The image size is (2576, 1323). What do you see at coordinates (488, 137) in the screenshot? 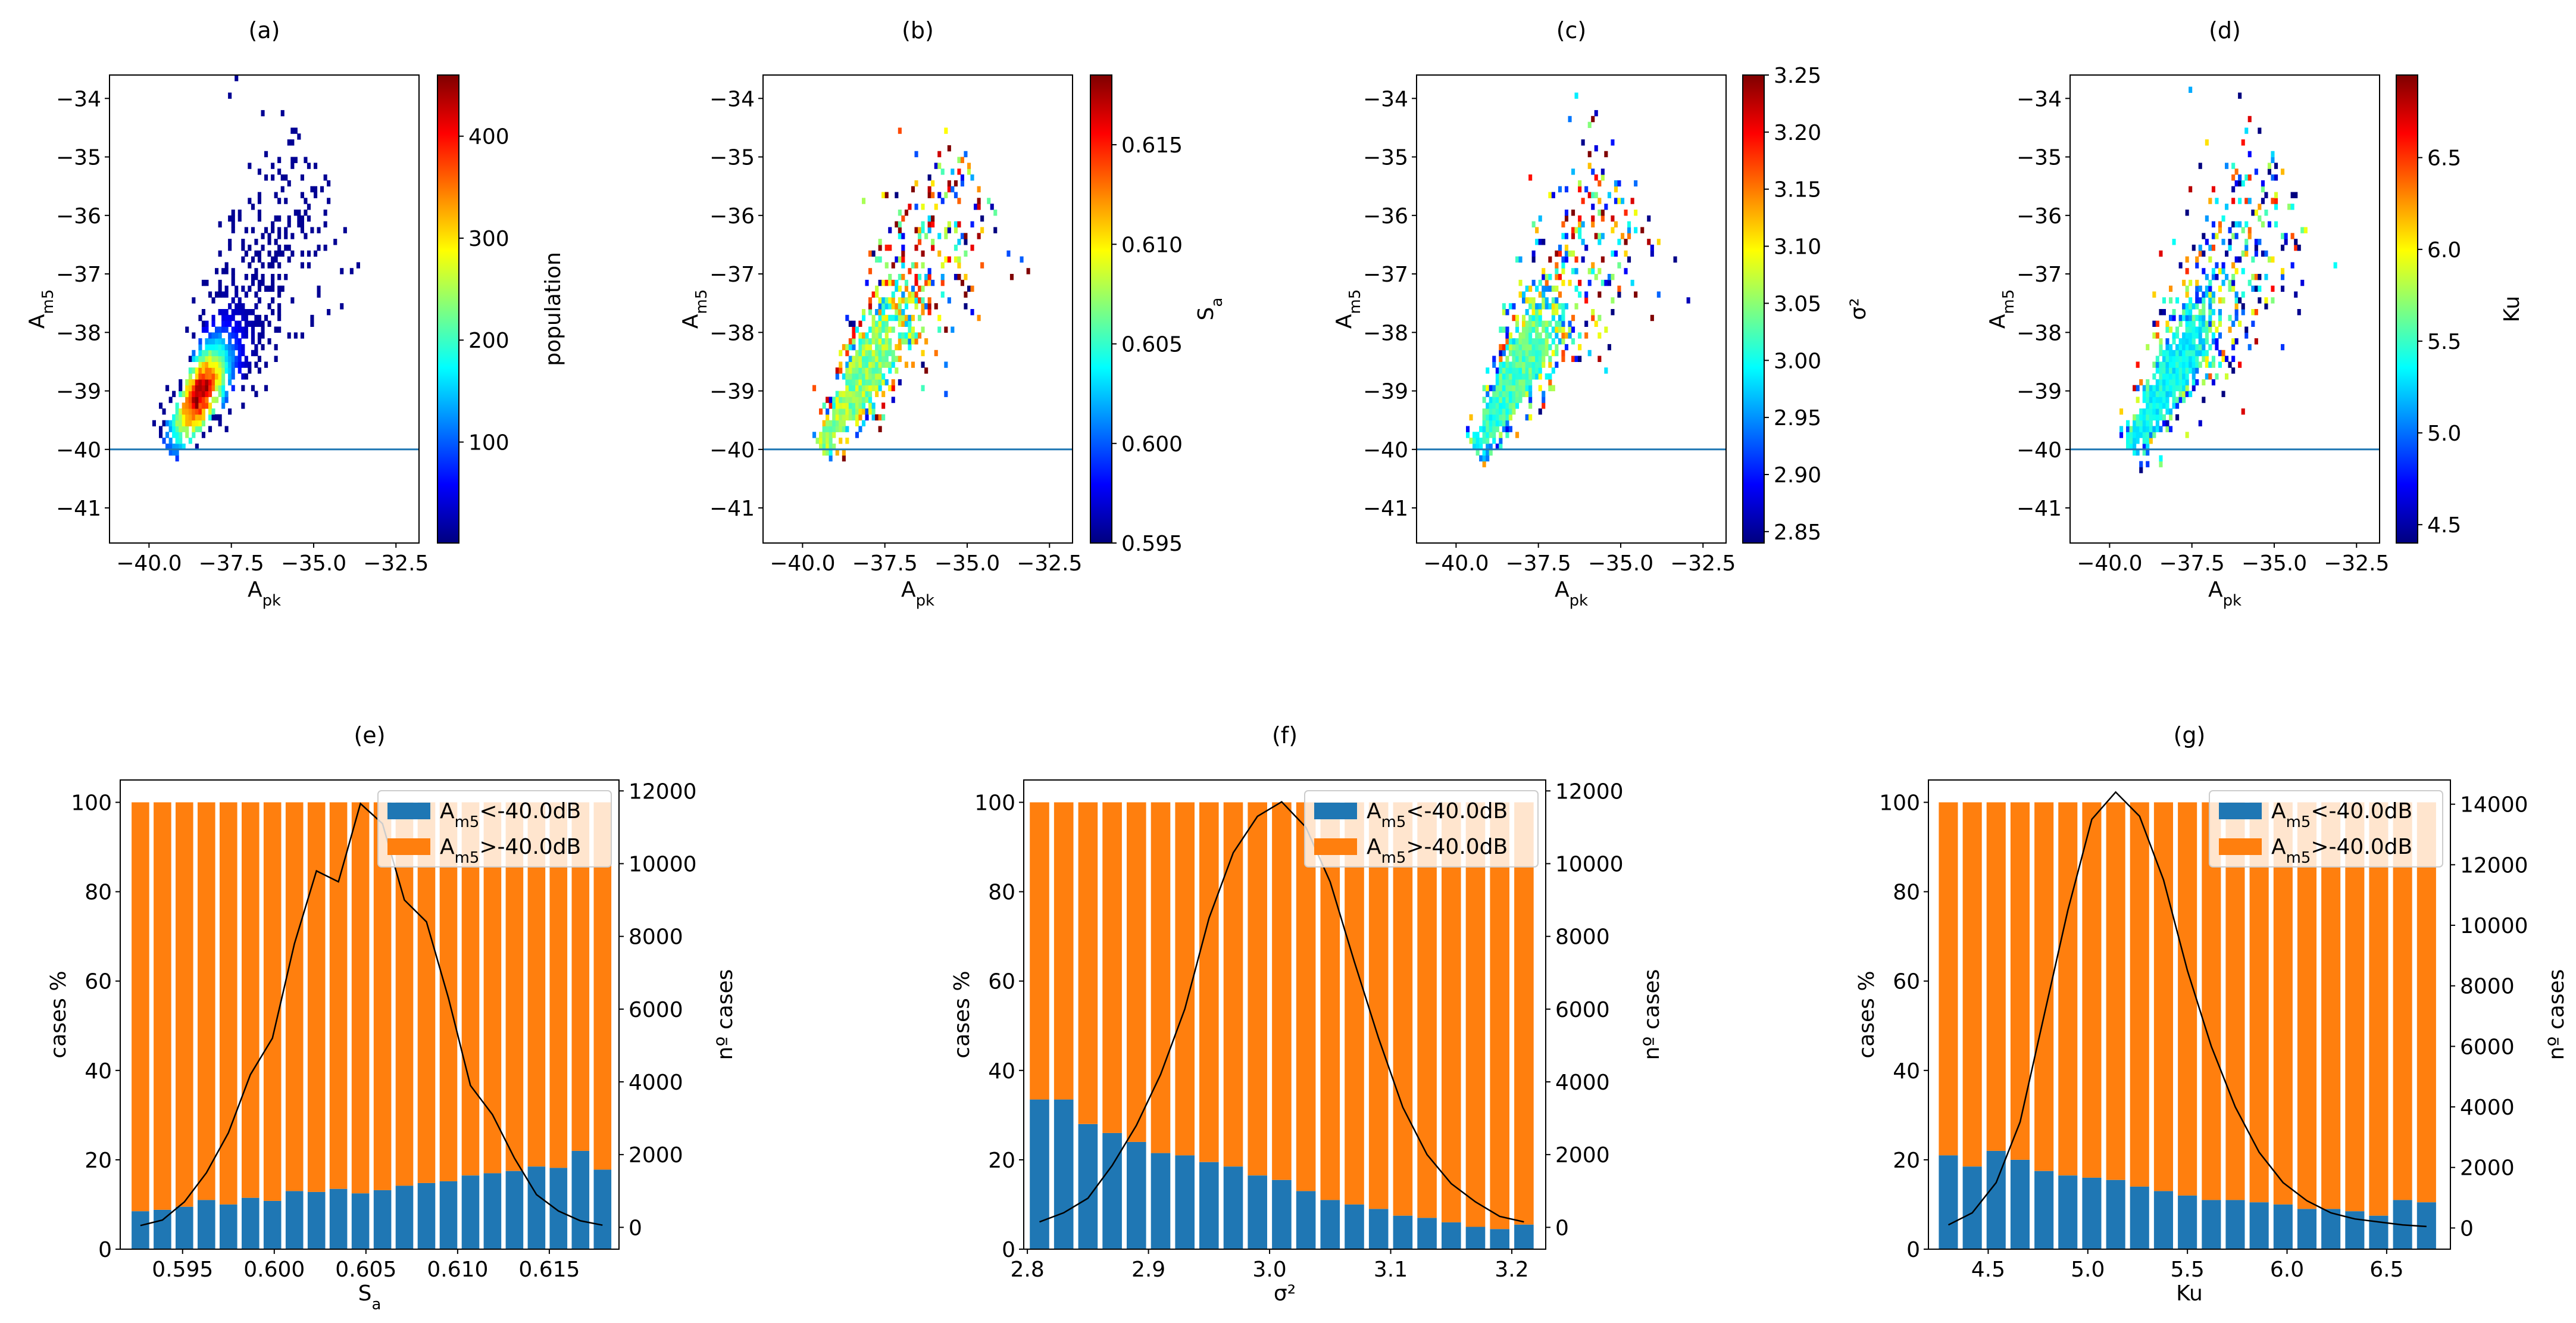
I see `colorbar-tick-label: 400` at bounding box center [488, 137].